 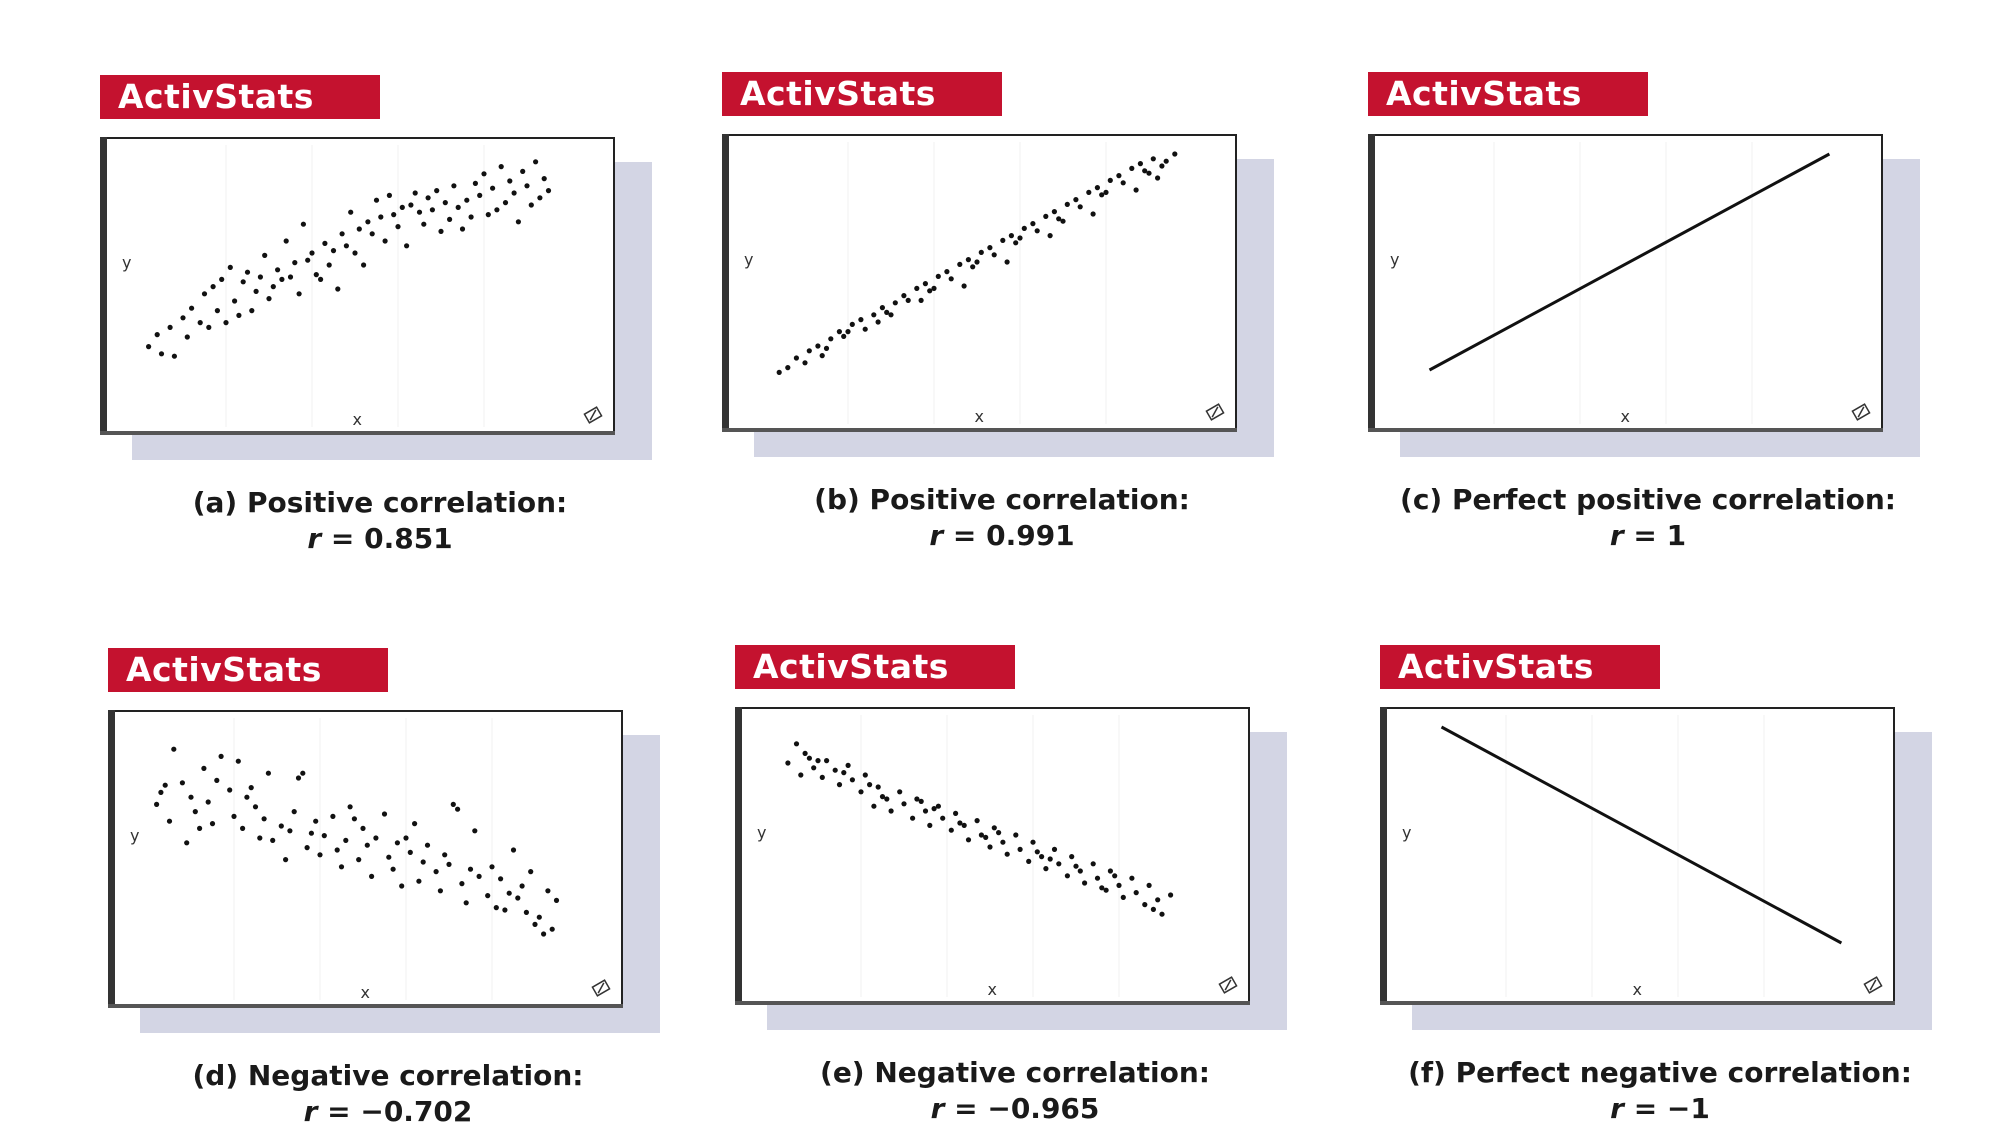 I want to click on correlation-value: r = 0.991, so click(x=1002, y=535).